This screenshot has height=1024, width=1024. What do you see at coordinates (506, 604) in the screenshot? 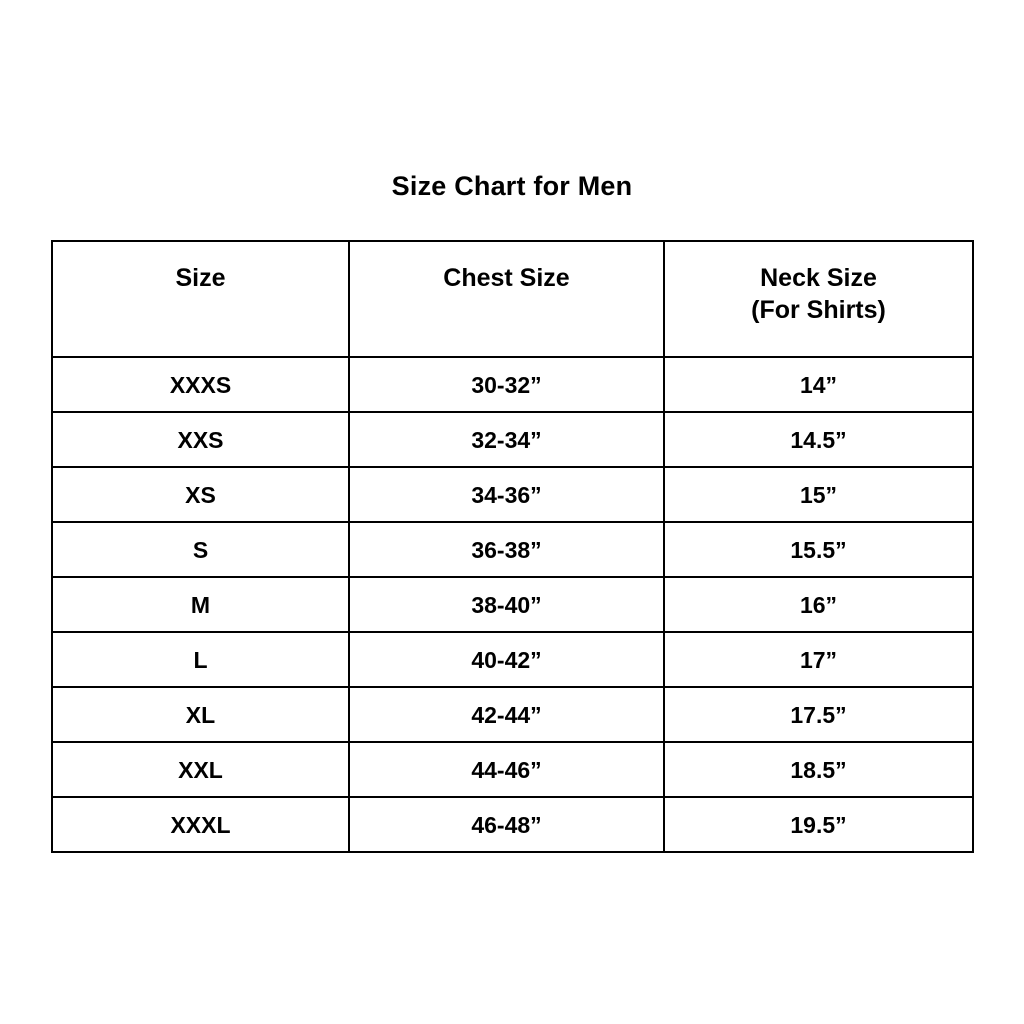
I see `cell-chest: 38-40”` at bounding box center [506, 604].